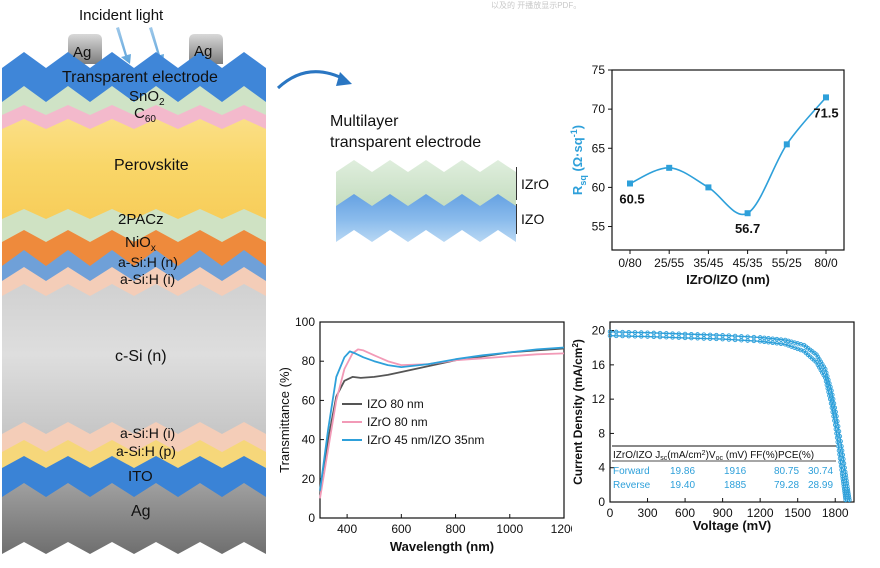 This screenshot has height=568, width=880. Describe the element at coordinates (134, 355) in the screenshot. I see `csi-layer` at that location.